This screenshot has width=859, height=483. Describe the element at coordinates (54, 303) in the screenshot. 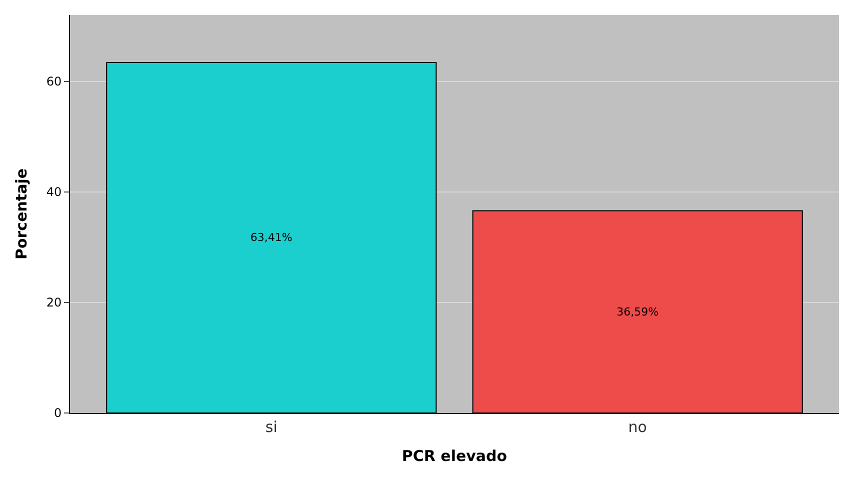

I see `y-tick-label: 20` at that location.